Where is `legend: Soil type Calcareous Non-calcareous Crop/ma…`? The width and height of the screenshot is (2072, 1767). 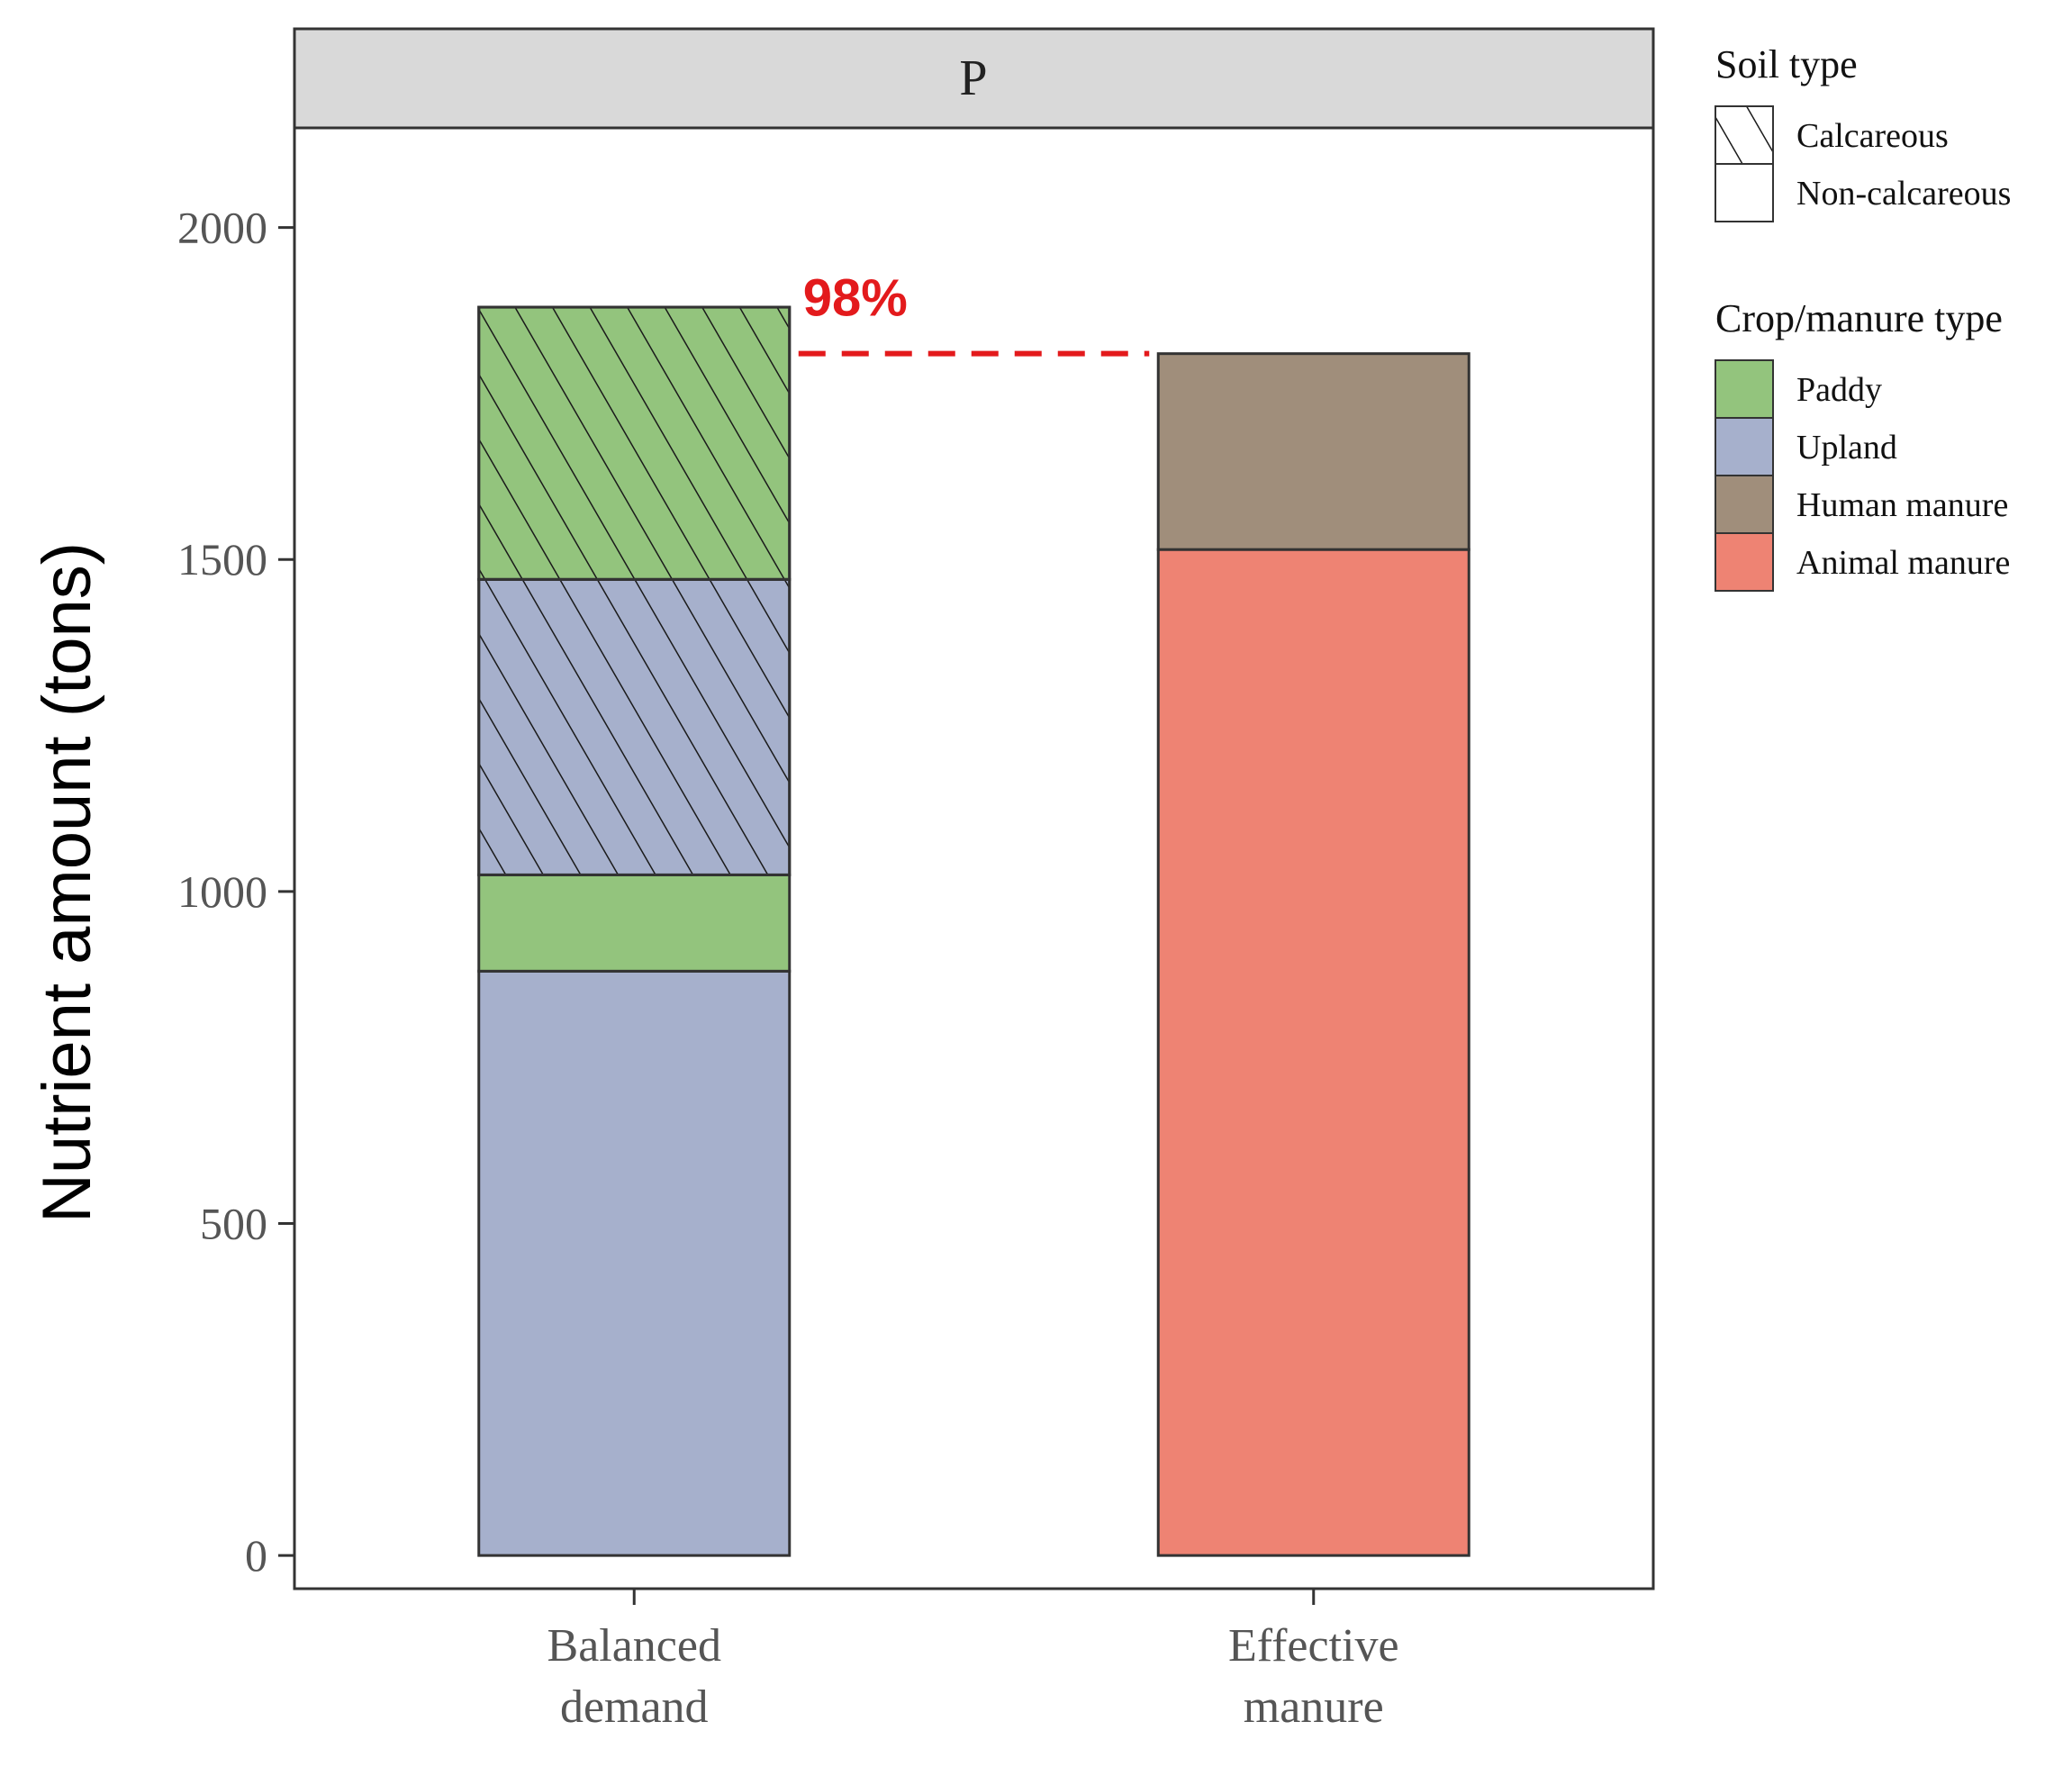 legend: Soil type Calcareous Non-calcareous Crop/ma… is located at coordinates (1863, 317).